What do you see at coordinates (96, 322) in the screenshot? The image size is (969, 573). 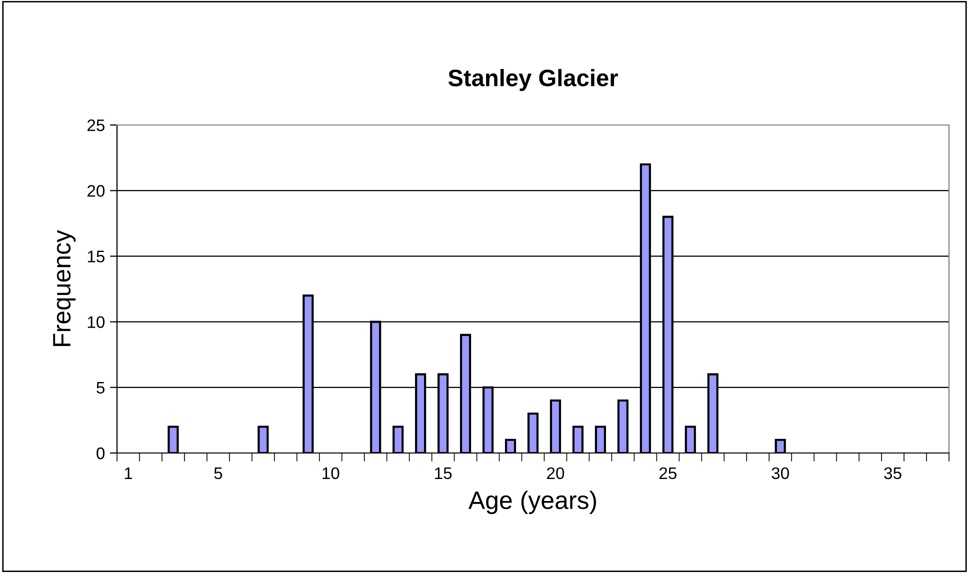 I see `y-tick-label: 10` at bounding box center [96, 322].